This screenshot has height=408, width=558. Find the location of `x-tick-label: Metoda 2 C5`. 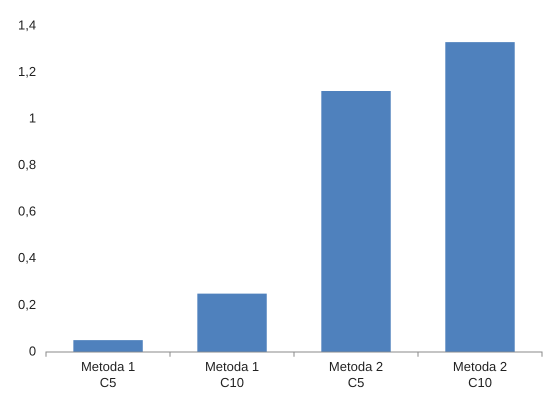

x-tick-label: Metoda 2 C5 is located at coordinates (356, 374).